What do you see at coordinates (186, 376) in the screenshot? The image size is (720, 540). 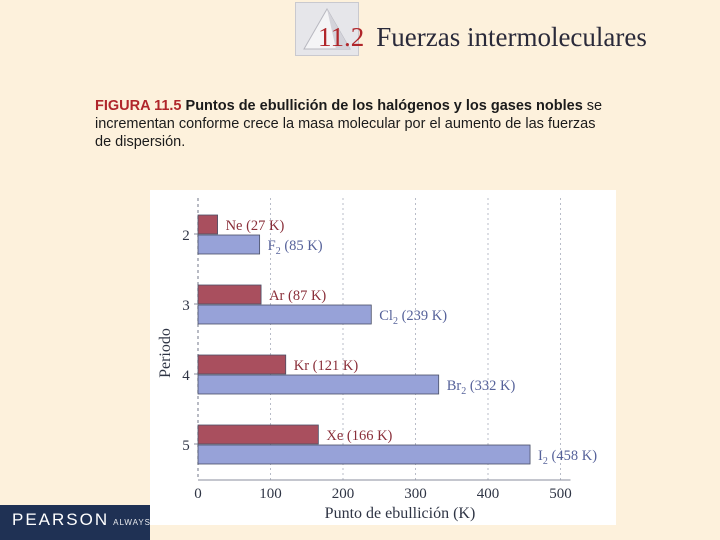 I see `y-tick-label: 4` at bounding box center [186, 376].